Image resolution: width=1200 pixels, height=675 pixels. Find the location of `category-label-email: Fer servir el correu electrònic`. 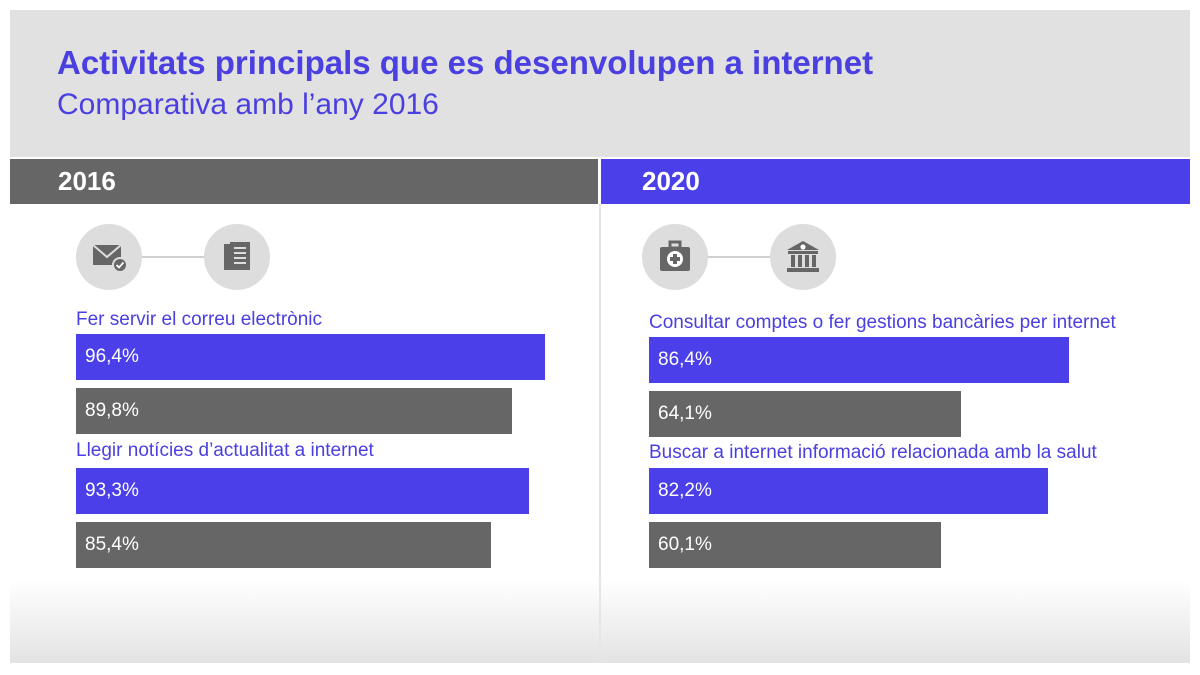

category-label-email: Fer servir el correu electrònic is located at coordinates (199, 319).